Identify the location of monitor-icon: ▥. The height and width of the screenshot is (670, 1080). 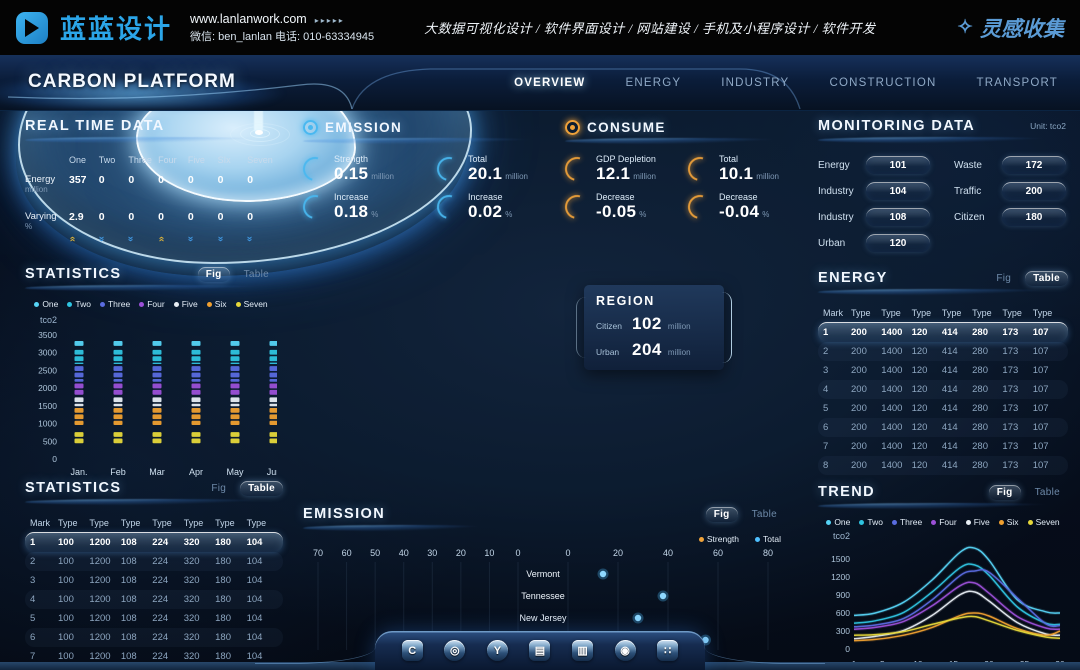
(583, 650).